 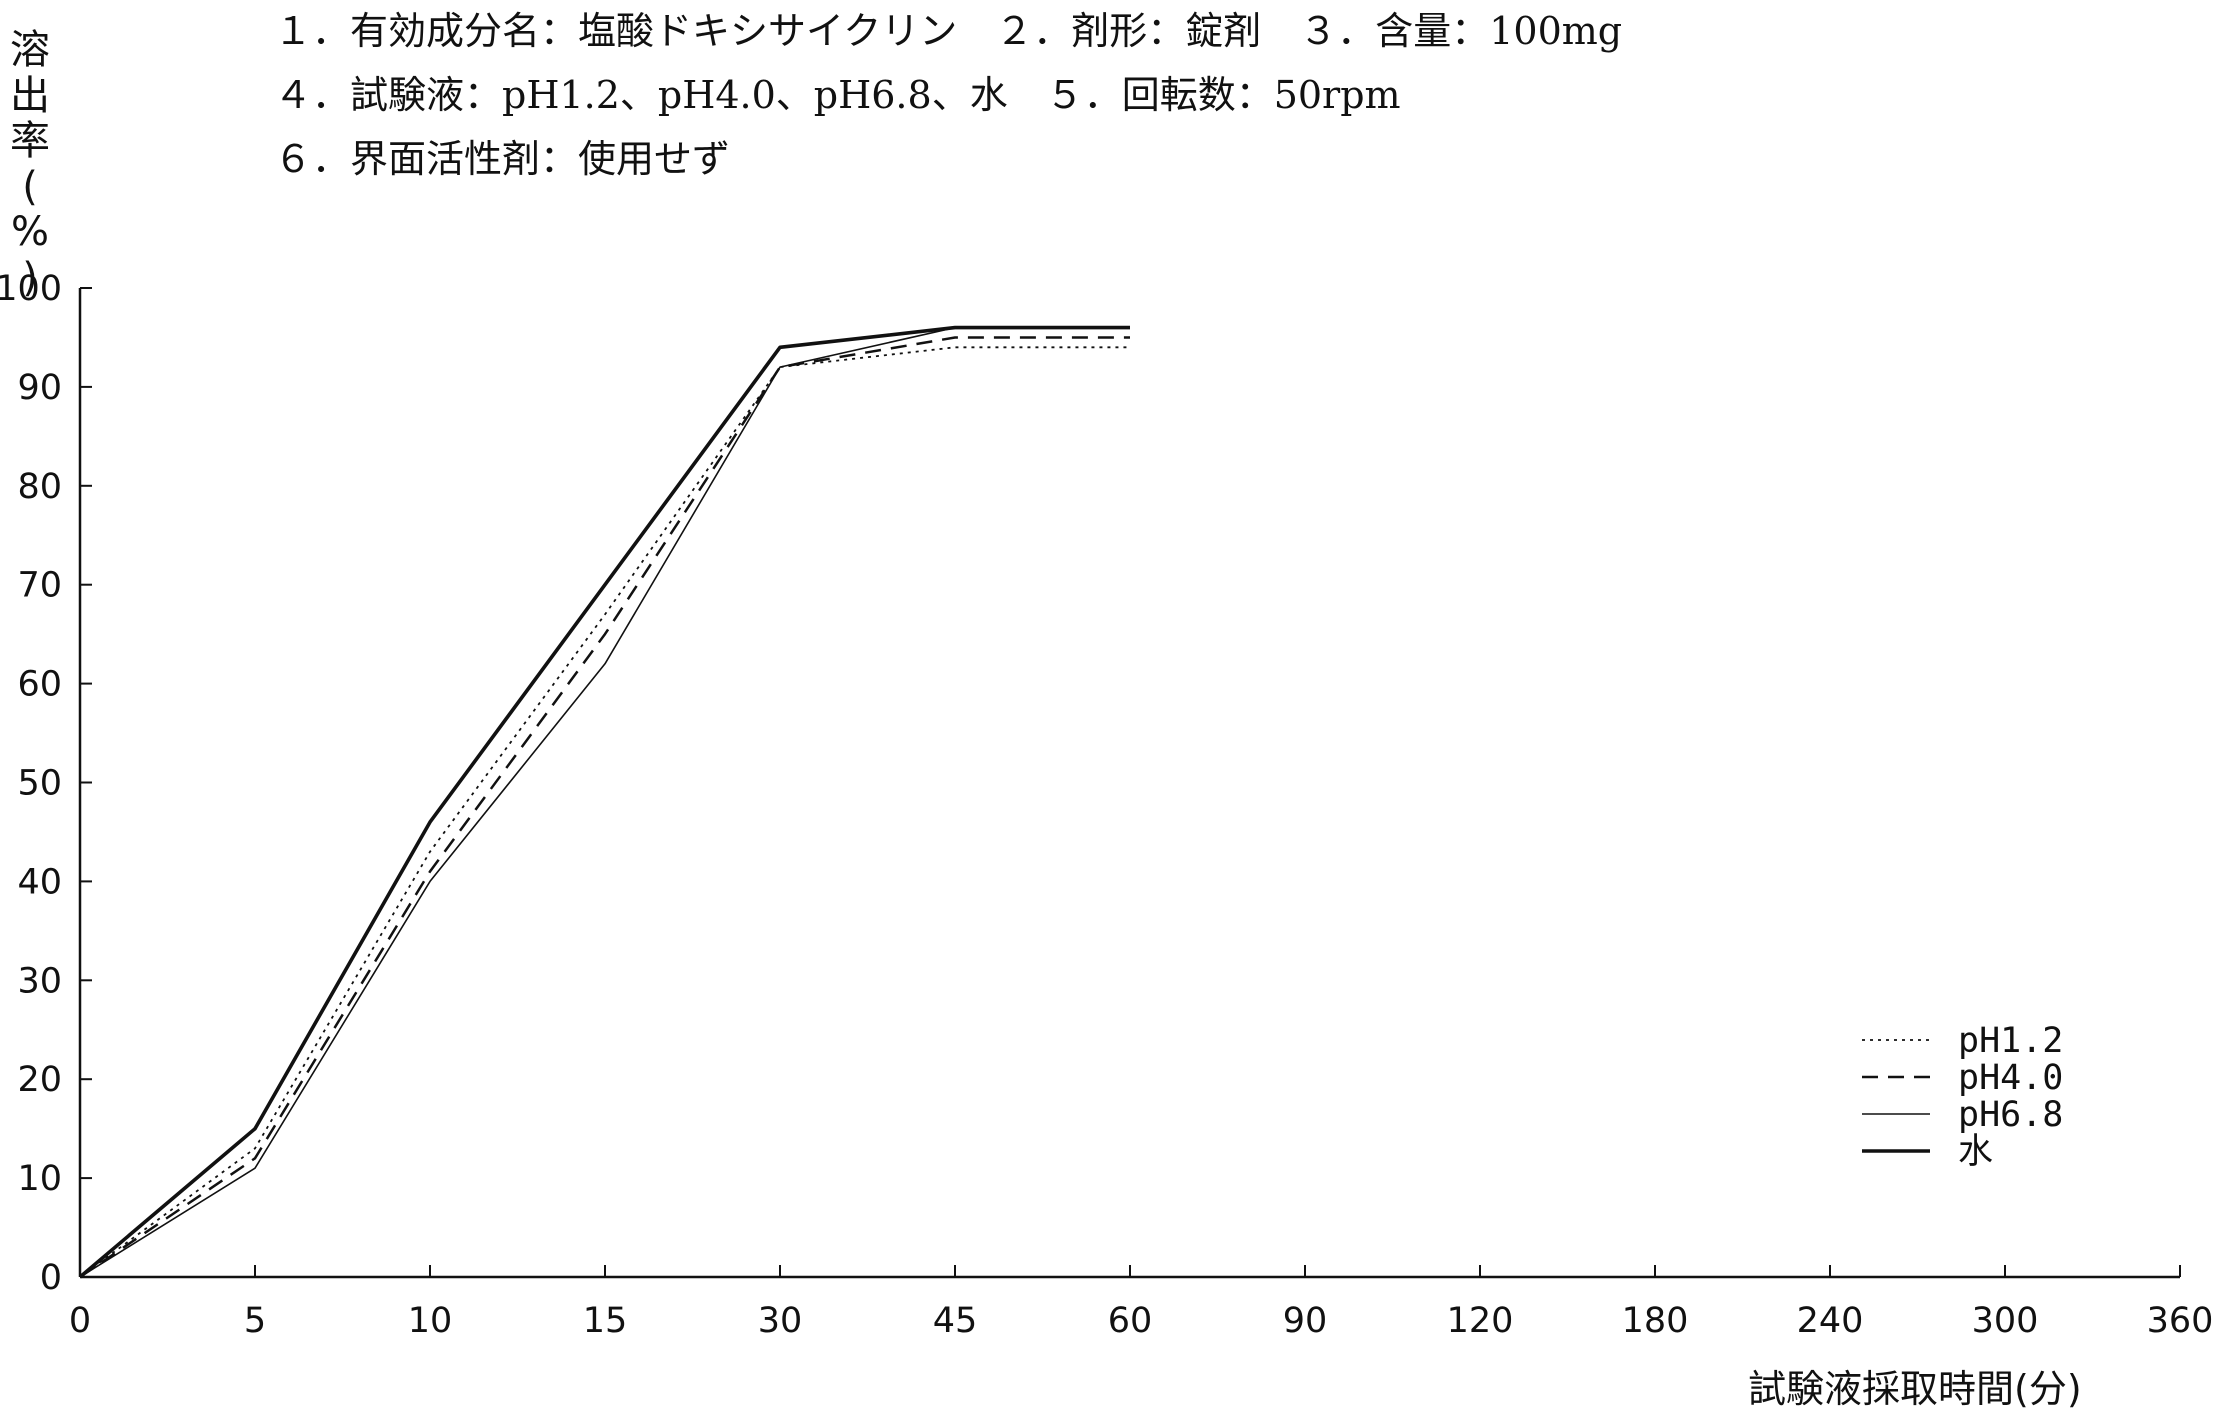 I want to click on y-tick-label: 100, so click(x=31, y=289).